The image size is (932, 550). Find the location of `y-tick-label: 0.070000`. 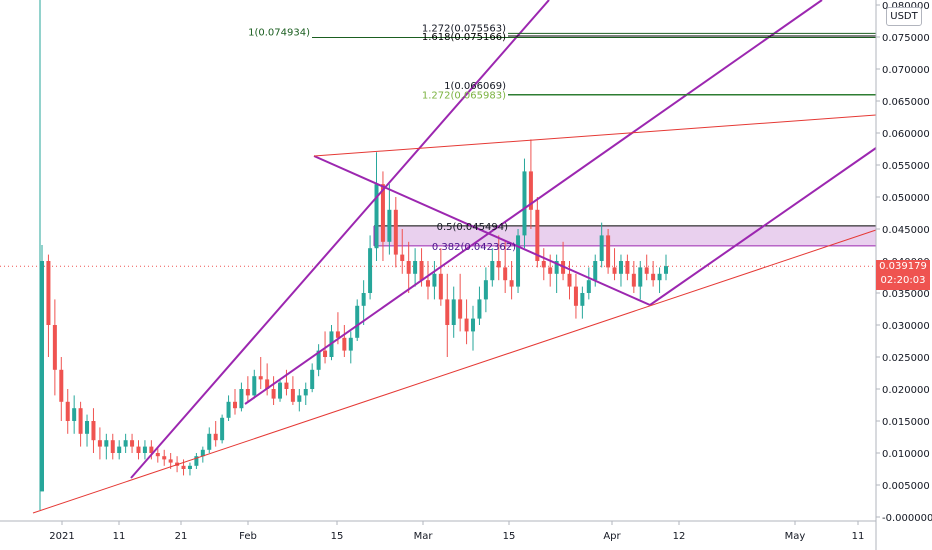

y-tick-label: 0.070000 is located at coordinates (906, 70).